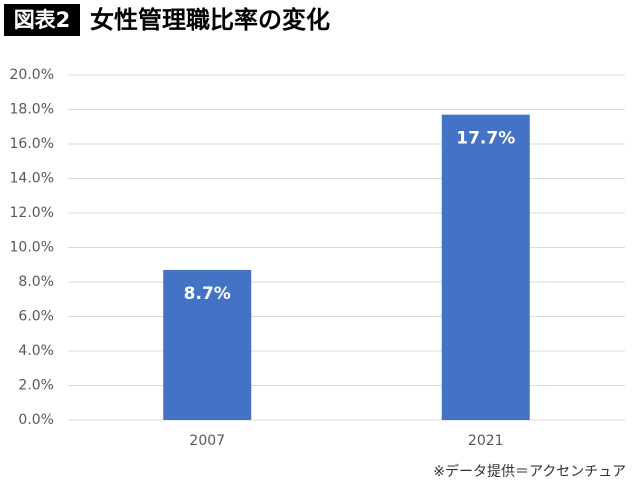  Describe the element at coordinates (529, 471) in the screenshot. I see `source-note: ※データ提供＝アクセンチュア` at that location.